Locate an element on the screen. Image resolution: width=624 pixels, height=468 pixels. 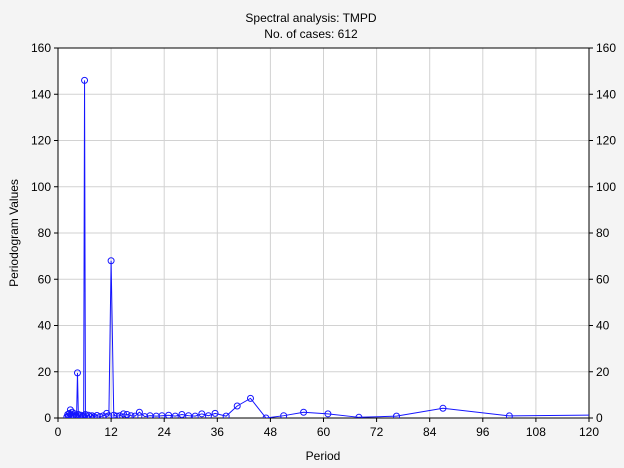
x-tick-label: 108 is located at coordinates (536, 432).